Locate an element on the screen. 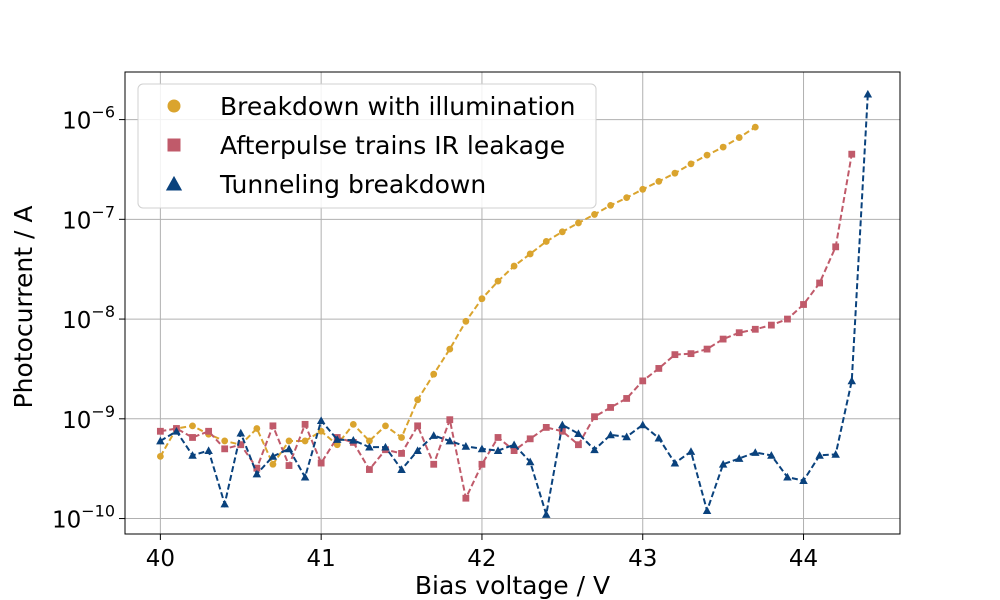 Image resolution: width=1000 pixels, height=600 pixels. y-tick-label: 10⁻⁷ is located at coordinates (88, 218).